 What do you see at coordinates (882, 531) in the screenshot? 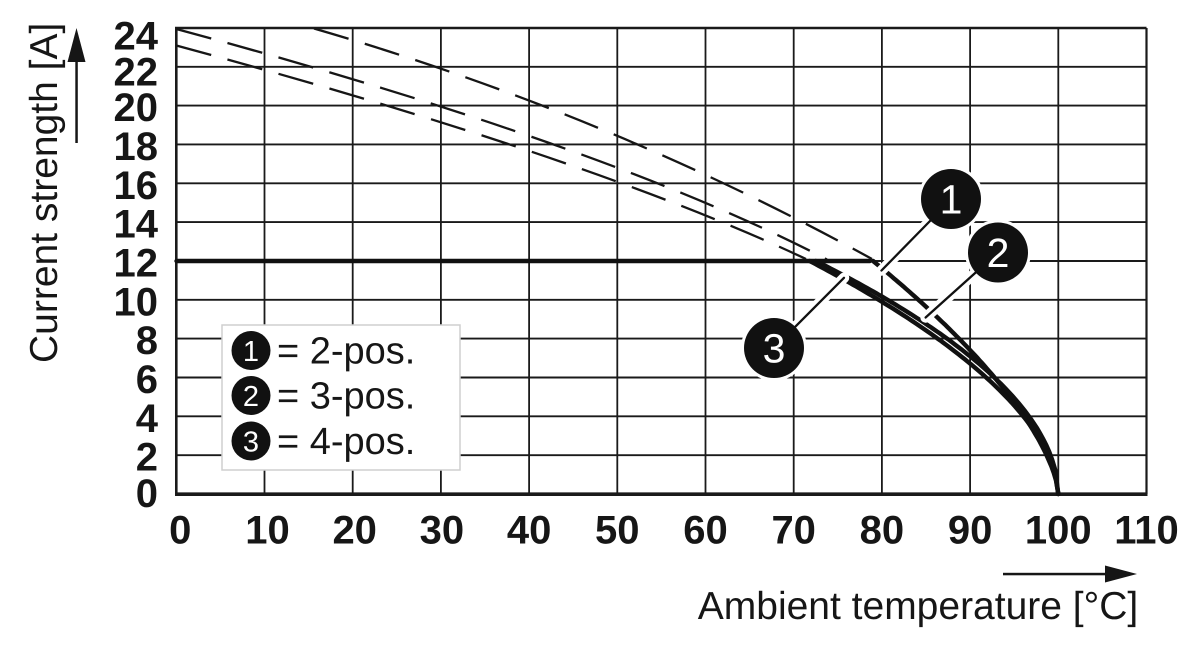
I see `svg-text: 80` at bounding box center [882, 531].